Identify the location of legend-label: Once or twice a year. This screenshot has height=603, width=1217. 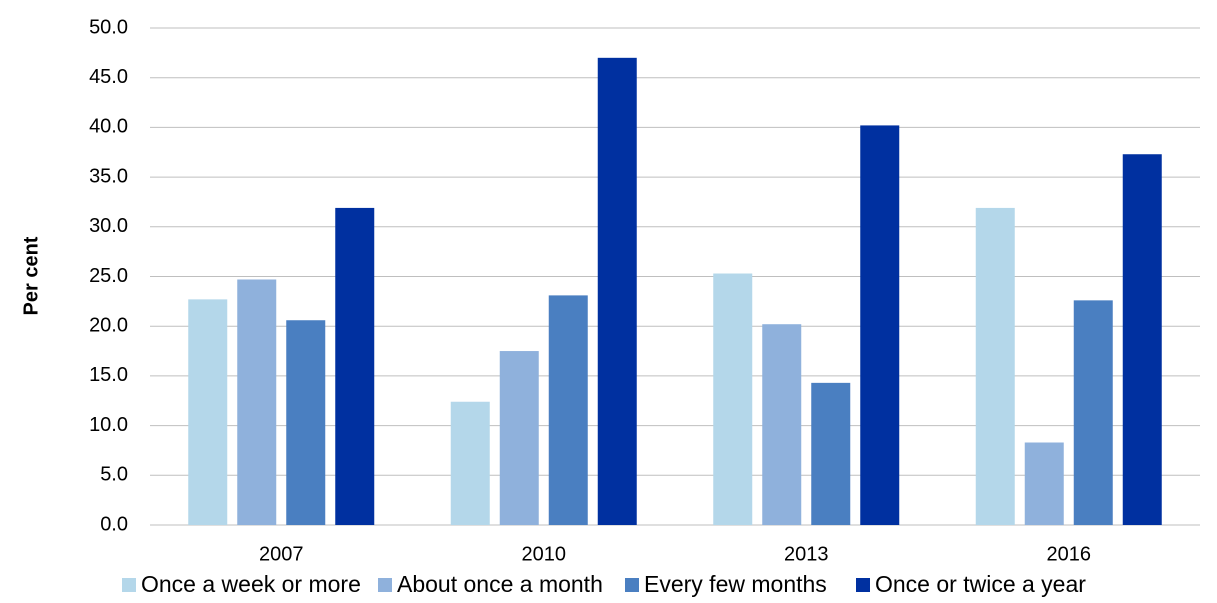
(980, 584).